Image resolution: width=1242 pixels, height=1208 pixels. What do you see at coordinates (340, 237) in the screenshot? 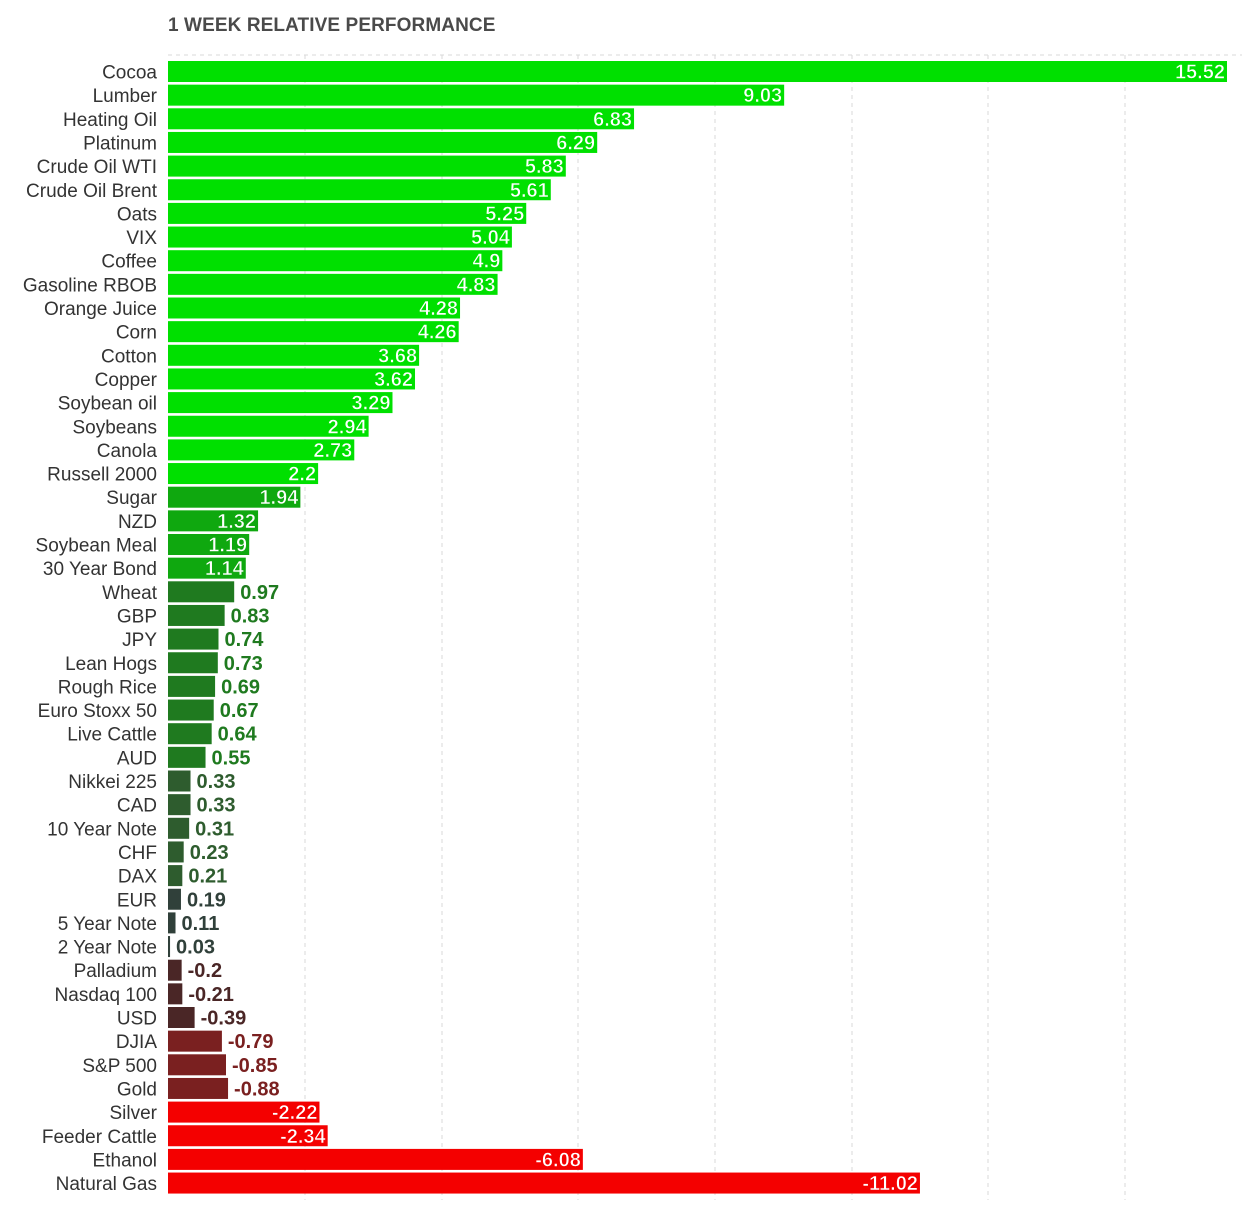
I see `bar-vix` at bounding box center [340, 237].